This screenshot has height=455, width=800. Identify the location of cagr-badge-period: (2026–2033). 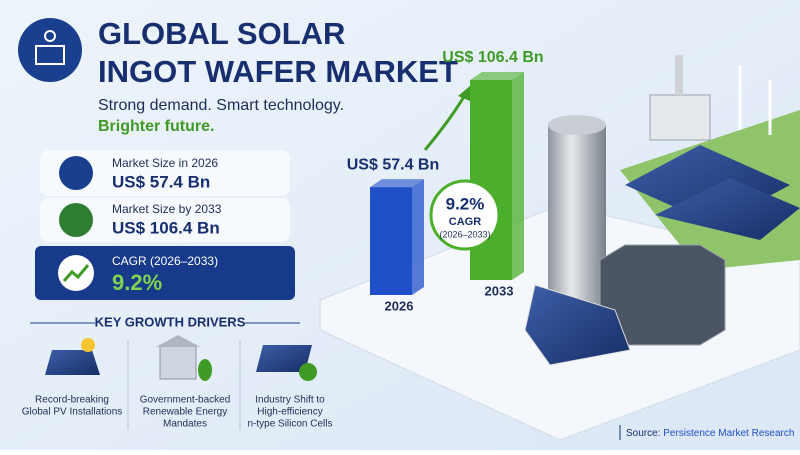
(464, 234).